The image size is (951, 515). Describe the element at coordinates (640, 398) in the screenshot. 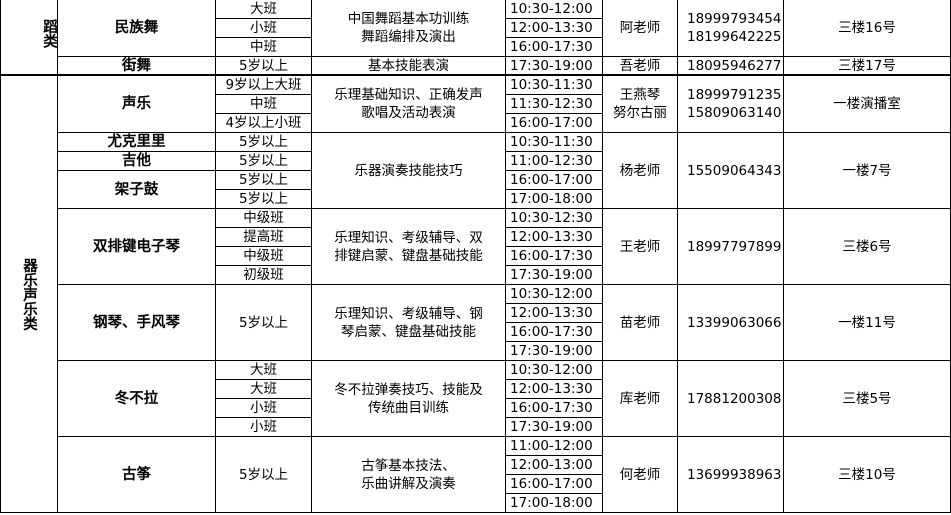

I see `teacher-text: 库老师` at that location.